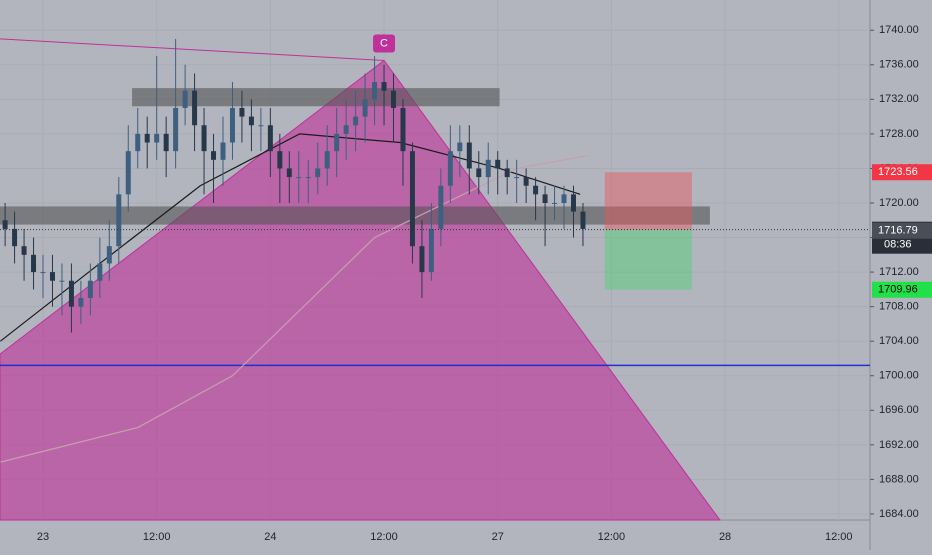  What do you see at coordinates (898, 231) in the screenshot?
I see `last-price-tag: 1716.79` at bounding box center [898, 231].